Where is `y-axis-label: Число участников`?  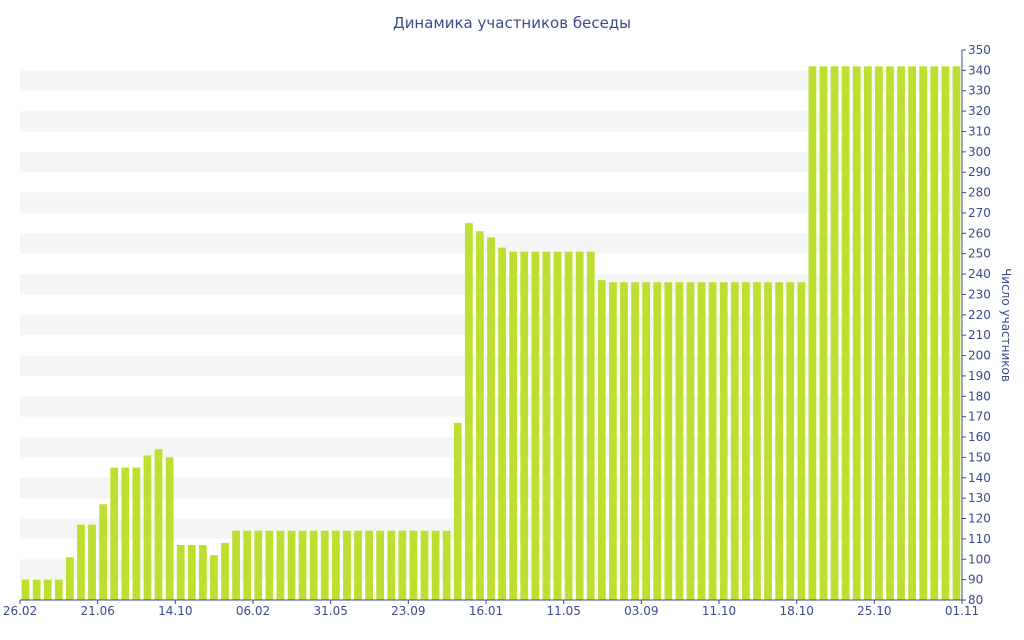 y-axis-label: Число участников is located at coordinates (1006, 325).